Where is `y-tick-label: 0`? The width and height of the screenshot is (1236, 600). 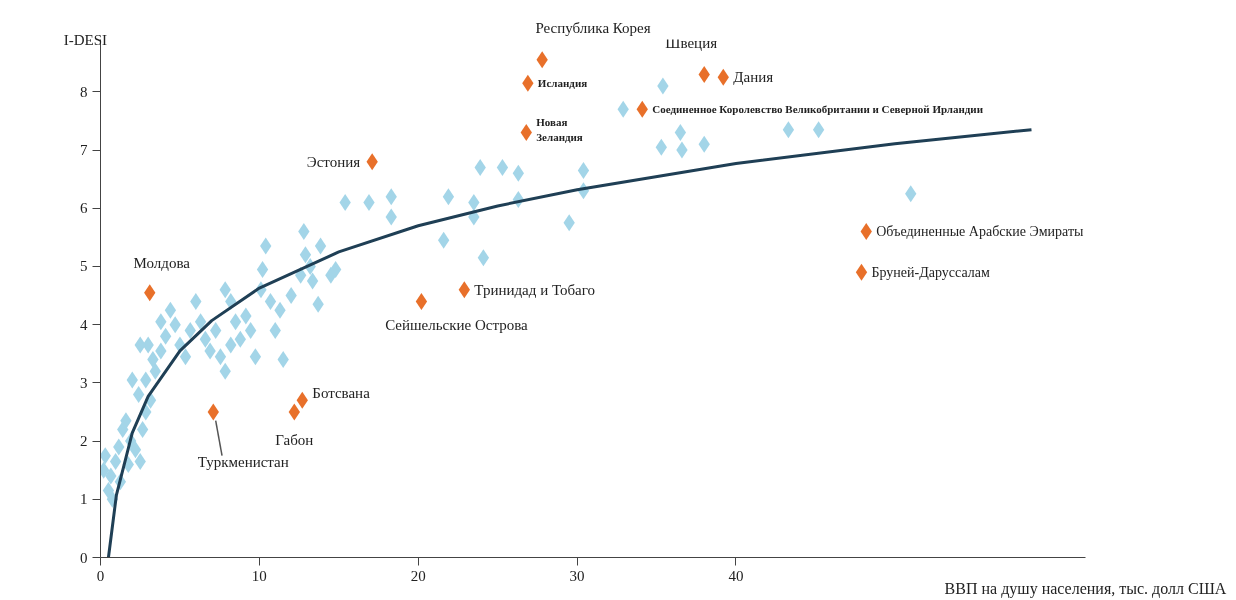
y-tick-label: 0 is located at coordinates (84, 557).